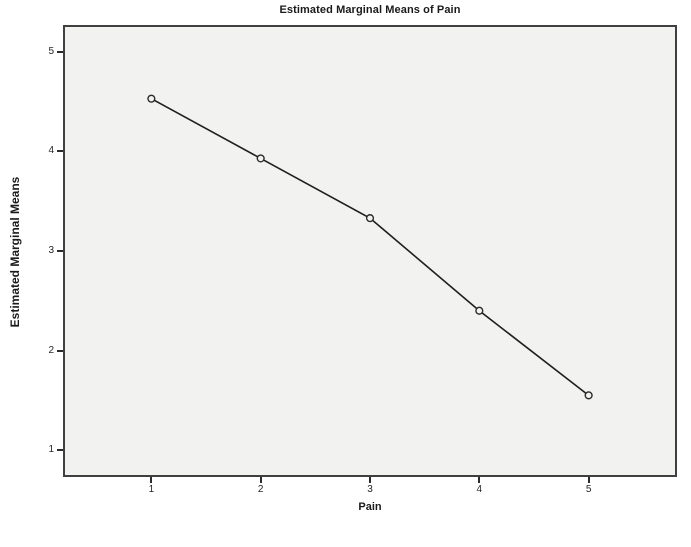 This screenshot has height=547, width=691. I want to click on x-tick-label: 2, so click(260, 489).